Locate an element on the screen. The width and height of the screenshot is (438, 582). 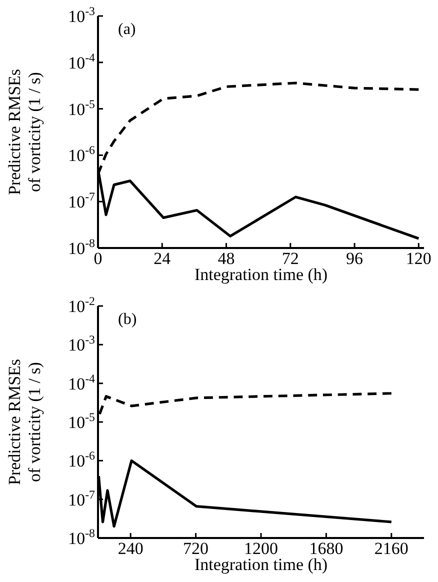
x-tick-label: 1680 is located at coordinates (326, 548).